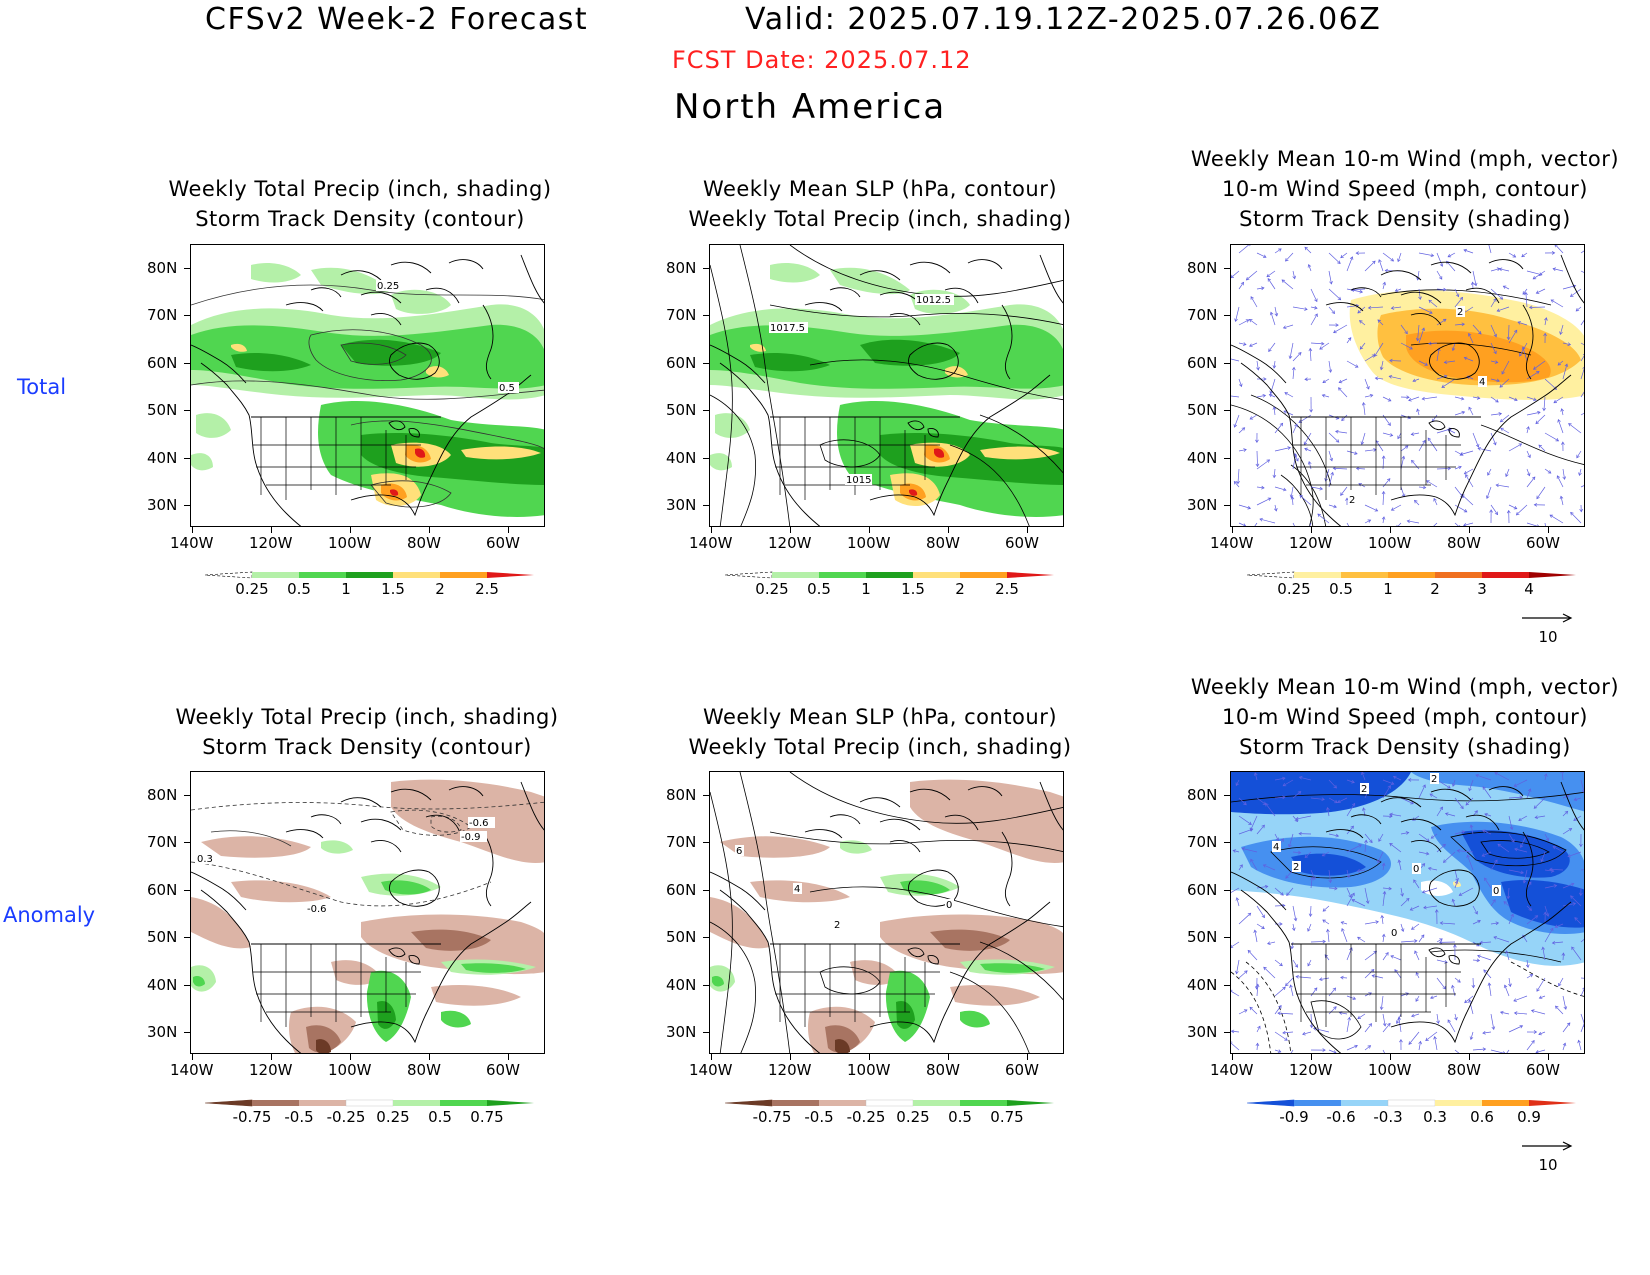 The width and height of the screenshot is (1650, 1275). Describe the element at coordinates (822, 60) in the screenshot. I see `forecast-date: FCST Date: 2025.07.12` at that location.